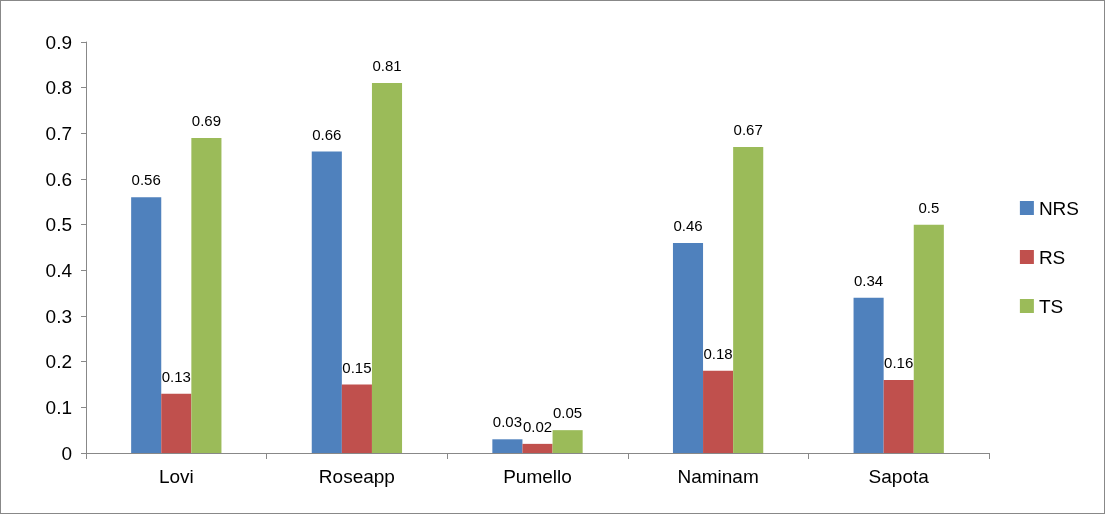  What do you see at coordinates (146, 180) in the screenshot?
I see `data-label: 0.56` at bounding box center [146, 180].